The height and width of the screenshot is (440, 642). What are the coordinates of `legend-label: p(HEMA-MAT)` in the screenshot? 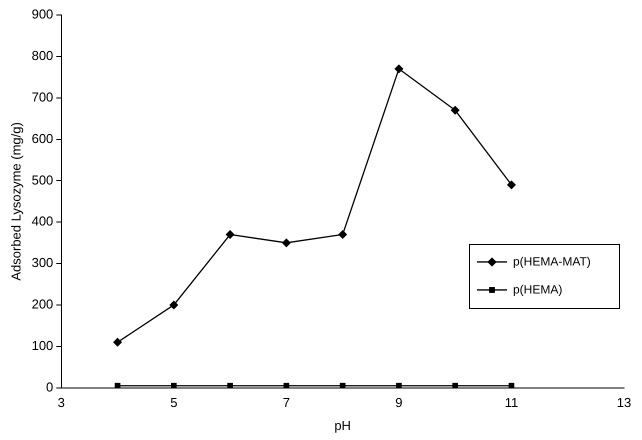 It's located at (552, 261).